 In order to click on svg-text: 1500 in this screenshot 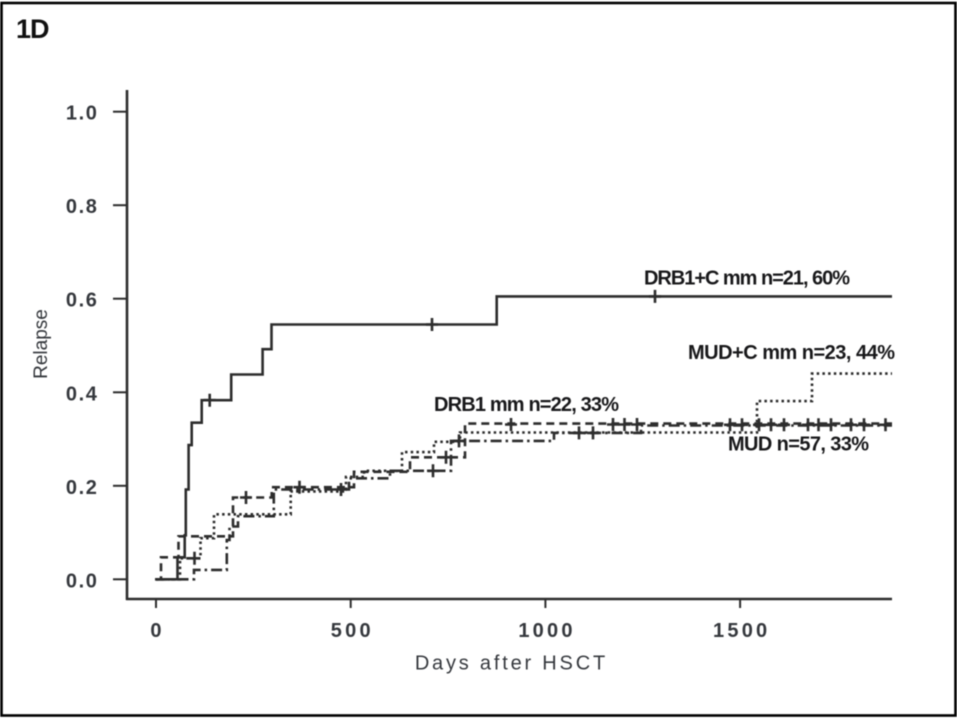, I will do `click(741, 631)`.